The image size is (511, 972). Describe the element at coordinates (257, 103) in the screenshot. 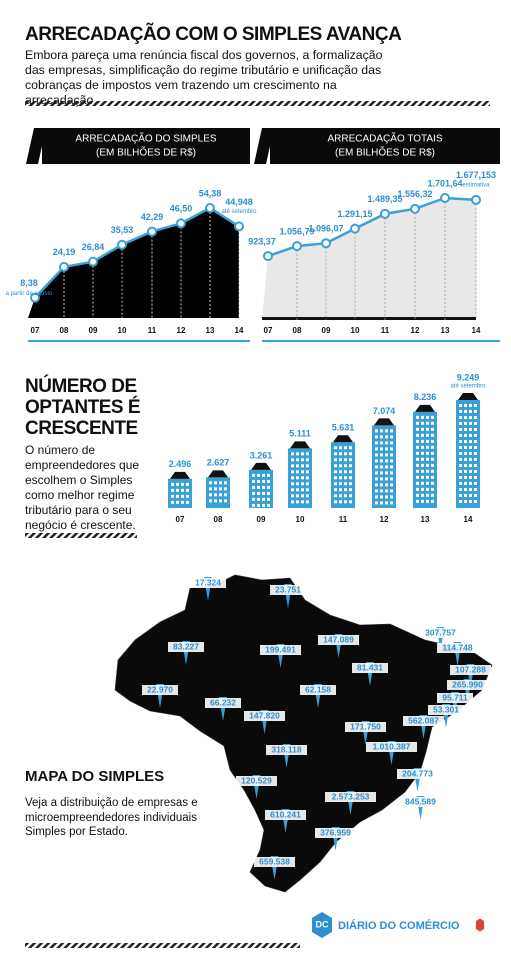

I see `divider` at that location.